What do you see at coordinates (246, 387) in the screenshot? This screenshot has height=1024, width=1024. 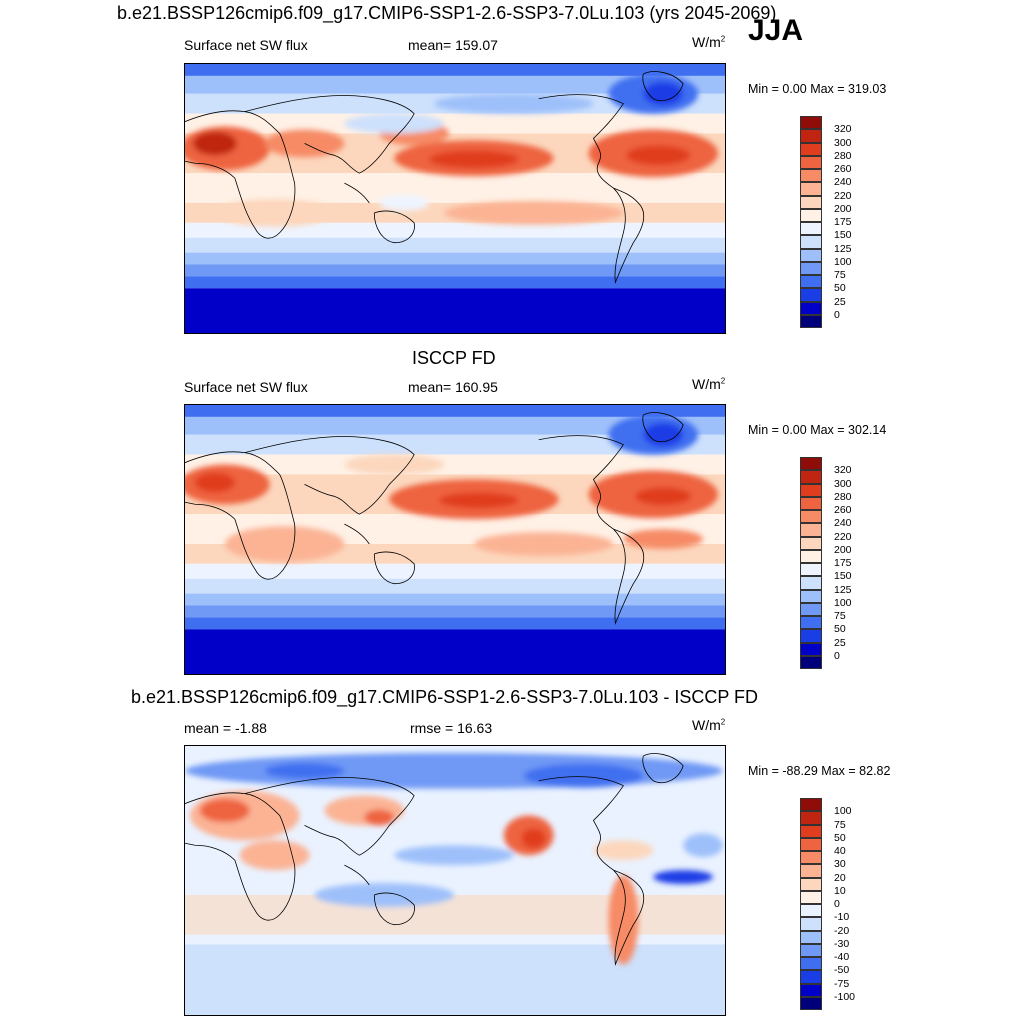 I see `panel-2-left-label: Surface net SW flux` at bounding box center [246, 387].